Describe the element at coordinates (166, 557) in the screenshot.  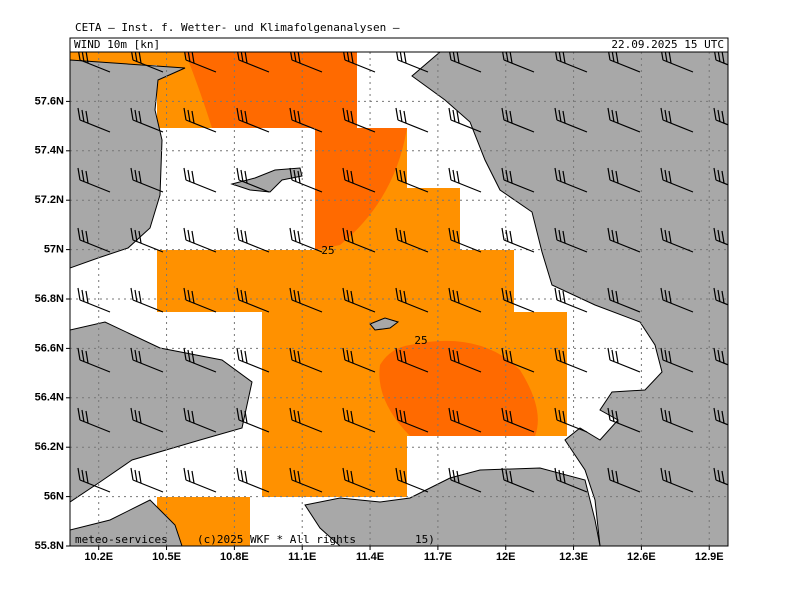
I see `x-tick-label: 10.5E` at that location.